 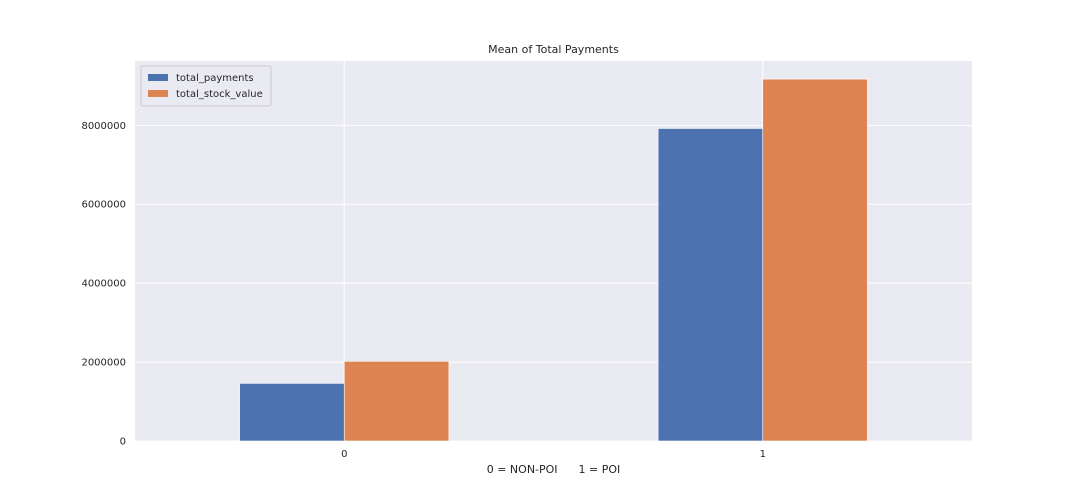 What do you see at coordinates (215, 78) in the screenshot?
I see `legend-label: total_payments` at bounding box center [215, 78].